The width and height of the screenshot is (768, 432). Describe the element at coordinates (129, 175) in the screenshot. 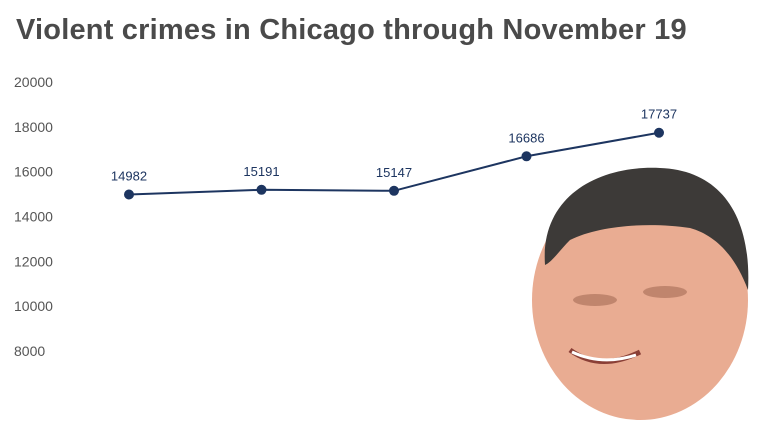

I see `data-label: 14982` at that location.